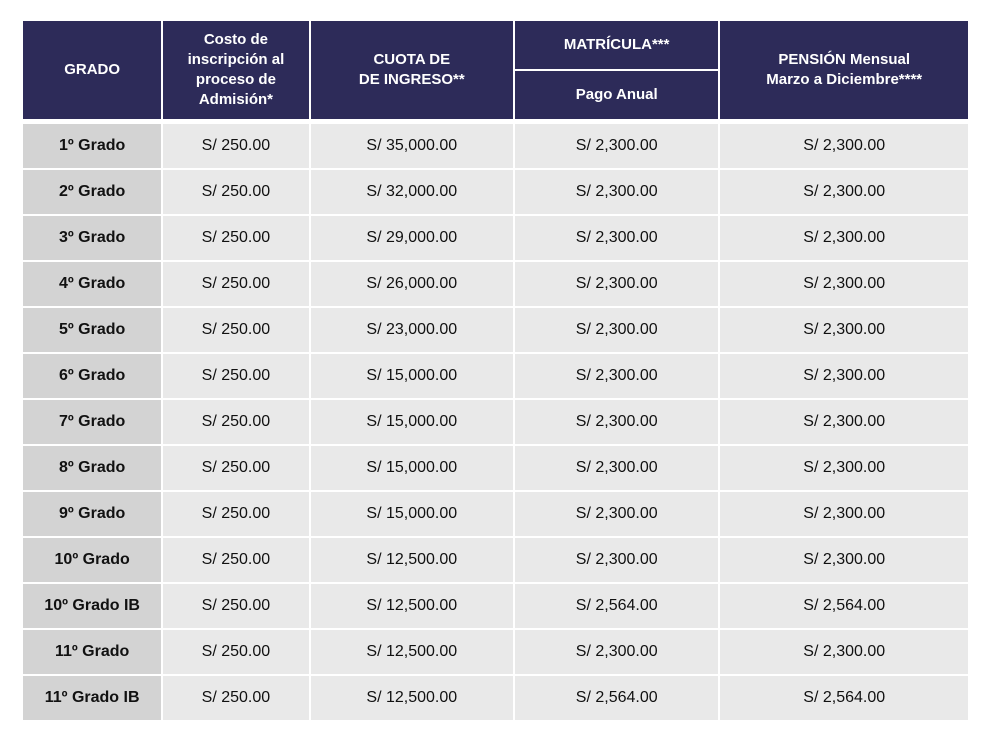 Image resolution: width=989 pixels, height=740 pixels. What do you see at coordinates (844, 70) in the screenshot?
I see `header-pension: PENSIÓN Mensual Marzo a Diciembre****` at bounding box center [844, 70].